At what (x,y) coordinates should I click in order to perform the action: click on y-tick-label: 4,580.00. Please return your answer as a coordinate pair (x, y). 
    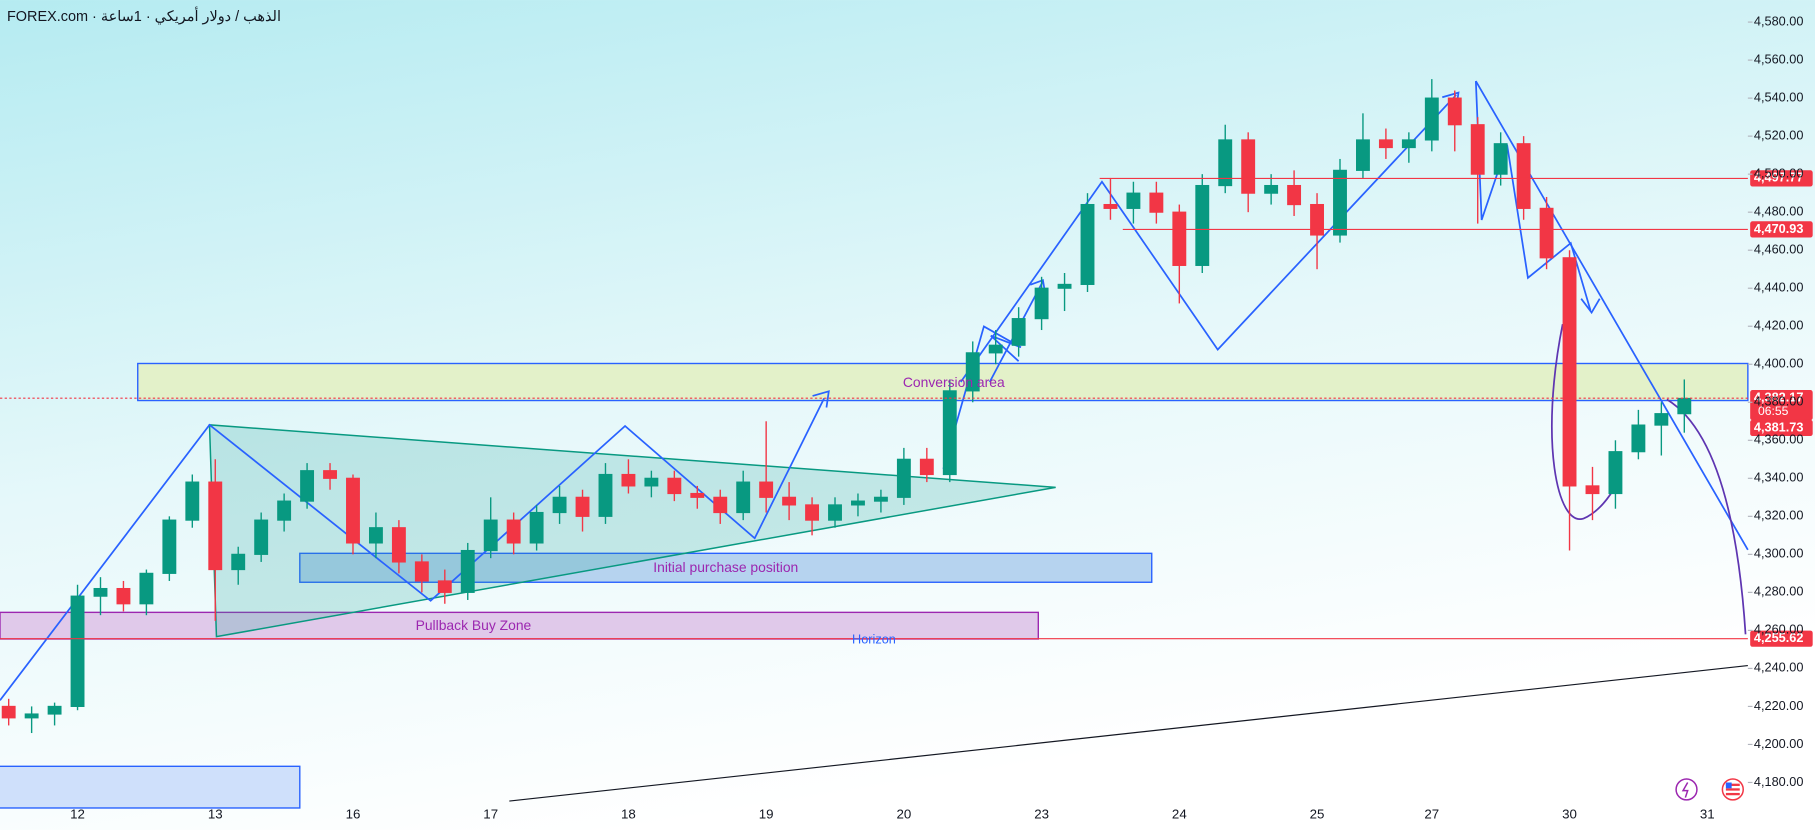
    Looking at the image, I should click on (1779, 20).